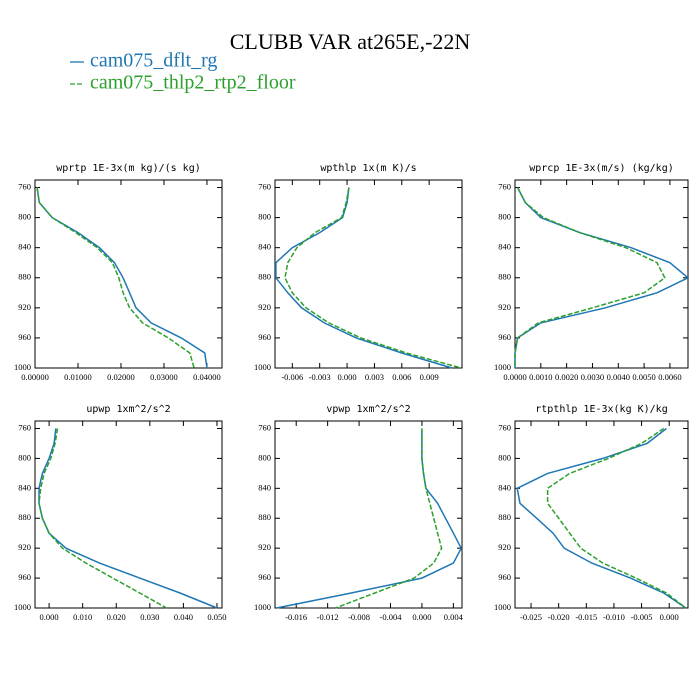  I want to click on x-tick-label: -0.010, so click(614, 617).